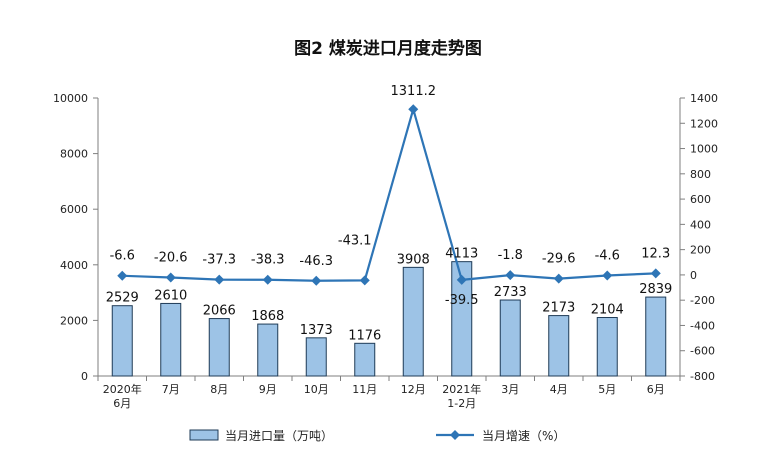 This screenshot has height=471, width=776. I want to click on bar-data-label: 1373, so click(316, 330).